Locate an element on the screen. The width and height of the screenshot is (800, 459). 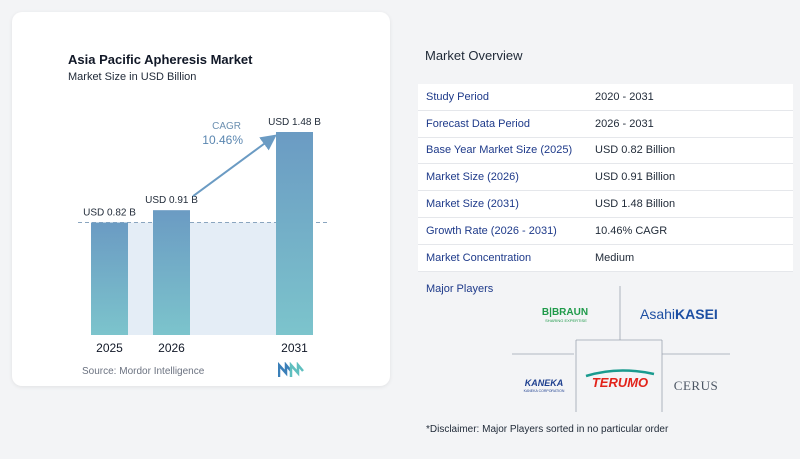
overview-row: Study Period 2020 - 2031 is located at coordinates (605, 97).